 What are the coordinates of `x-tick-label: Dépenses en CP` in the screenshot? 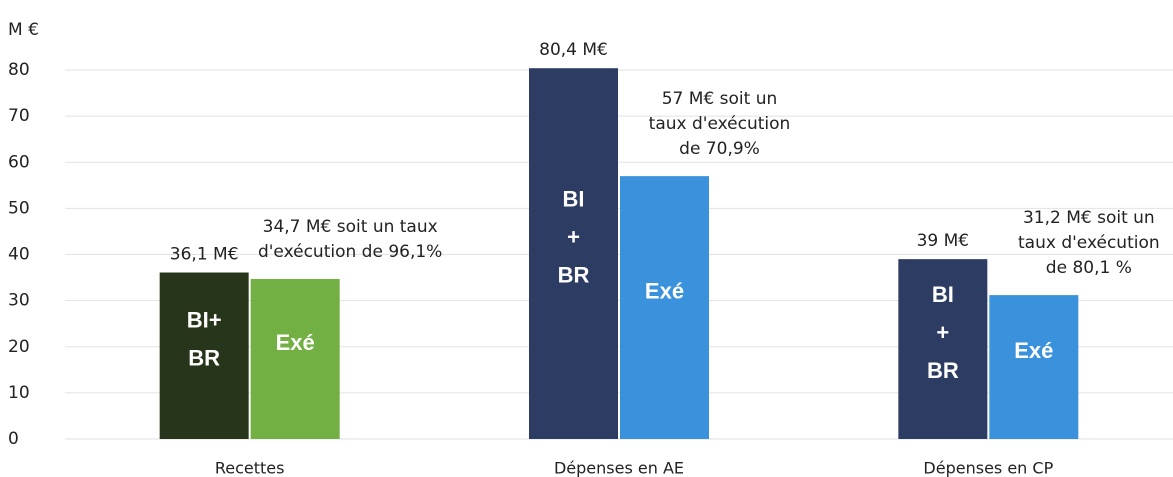 It's located at (988, 468).